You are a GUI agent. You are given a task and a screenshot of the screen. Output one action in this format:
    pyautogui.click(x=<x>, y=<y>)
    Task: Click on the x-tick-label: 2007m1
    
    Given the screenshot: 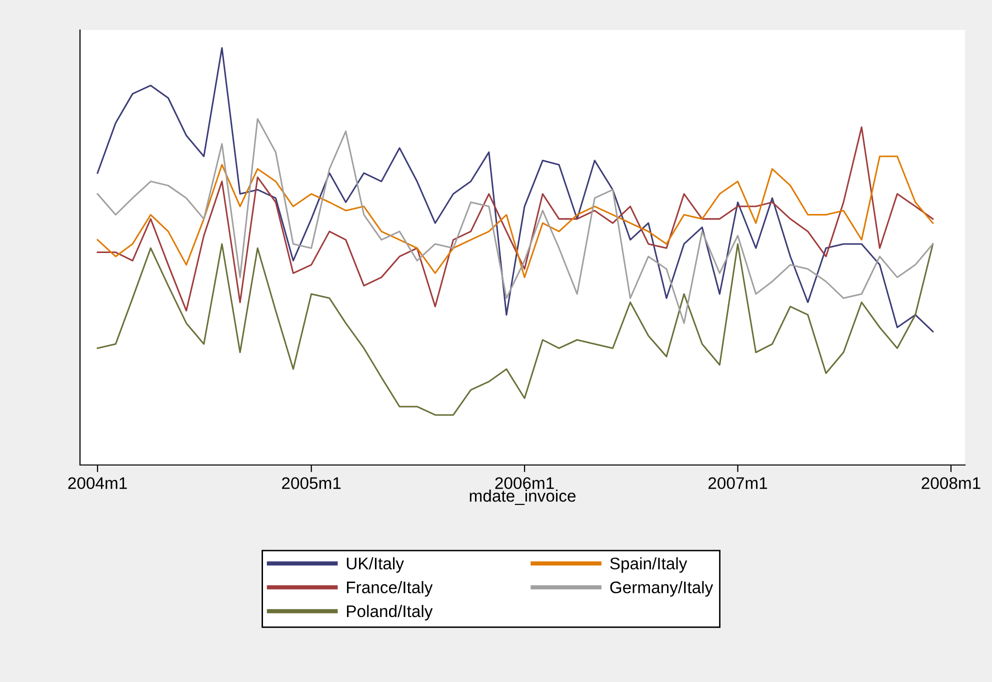 What is the action you would take?
    pyautogui.click(x=738, y=483)
    